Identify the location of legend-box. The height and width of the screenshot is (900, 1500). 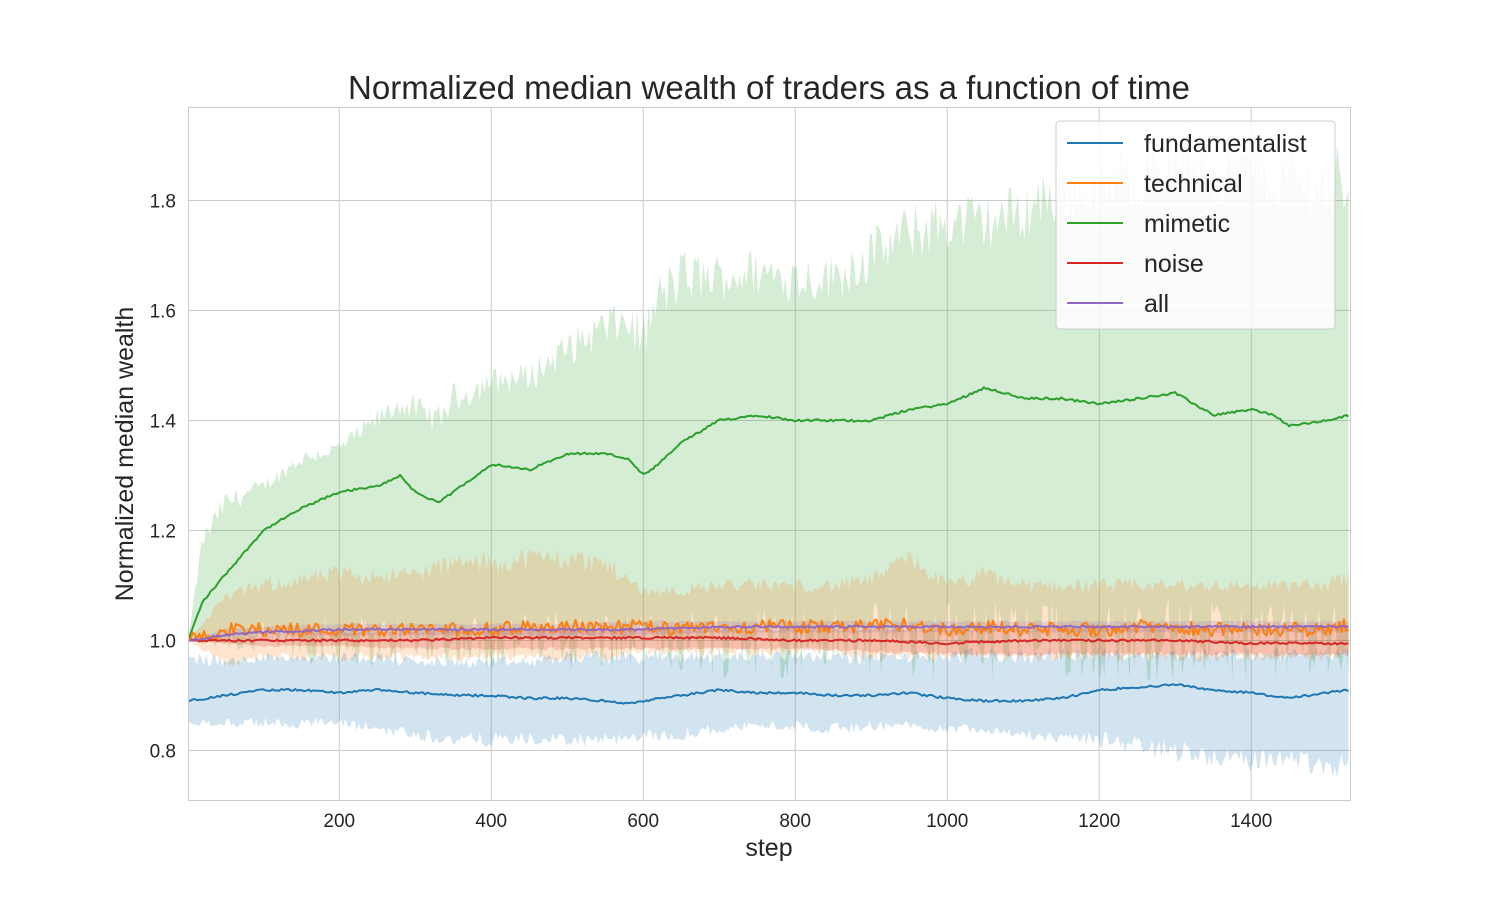
(1195, 225).